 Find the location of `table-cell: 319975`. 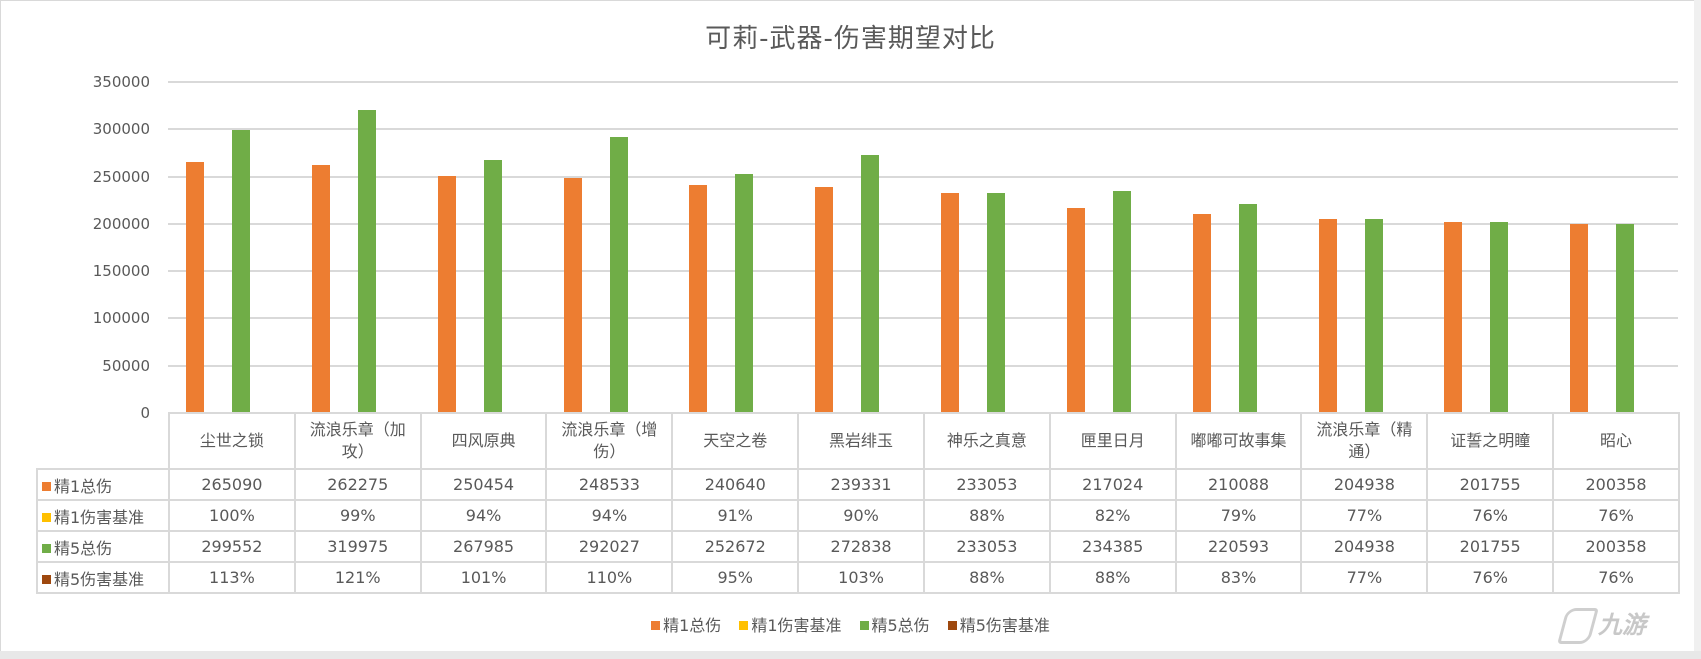

table-cell: 319975 is located at coordinates (357, 546).